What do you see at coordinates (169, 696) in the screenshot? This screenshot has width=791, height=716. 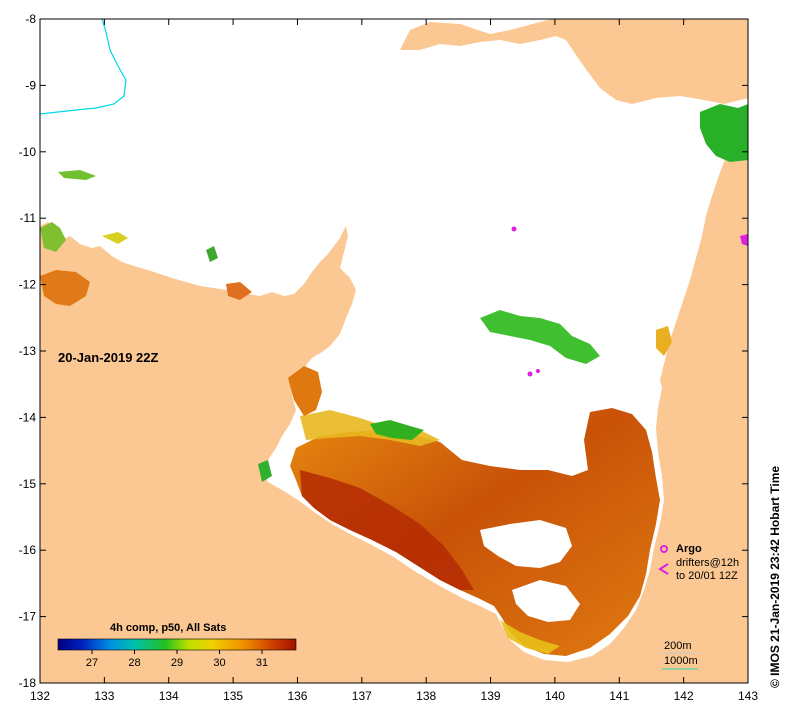 I see `x-tick-label: 134` at bounding box center [169, 696].